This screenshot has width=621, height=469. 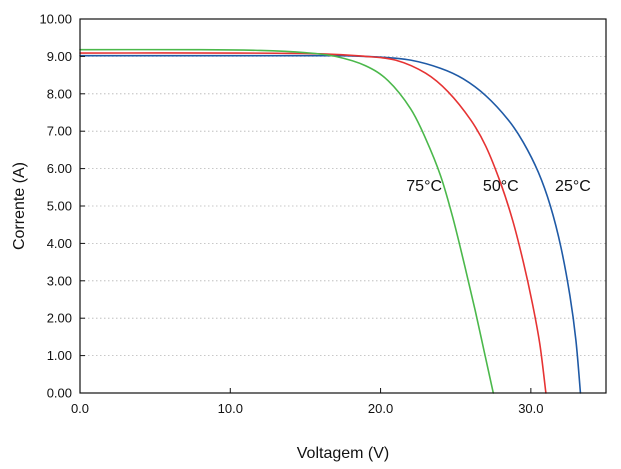 I want to click on y-tick-label: 9.00, so click(x=59, y=56).